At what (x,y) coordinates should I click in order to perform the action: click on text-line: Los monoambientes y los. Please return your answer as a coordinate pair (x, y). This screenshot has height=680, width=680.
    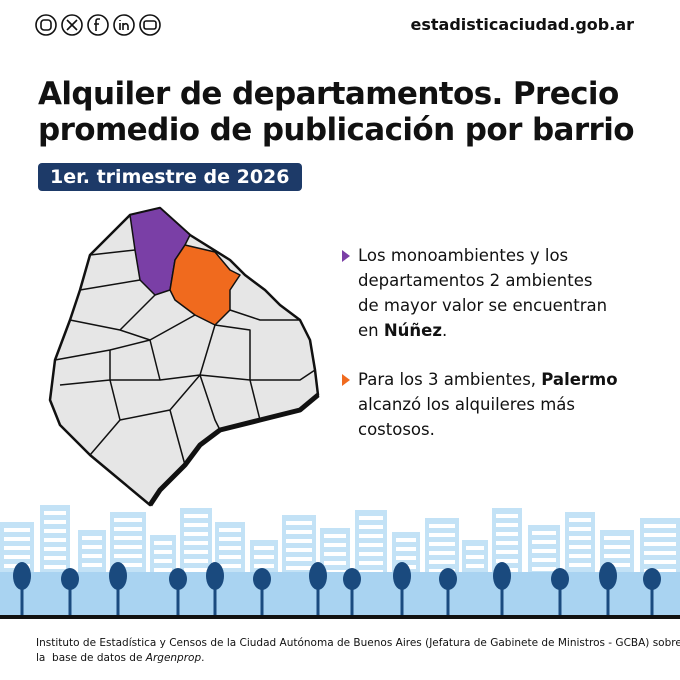
    Looking at the image, I should click on (482, 255).